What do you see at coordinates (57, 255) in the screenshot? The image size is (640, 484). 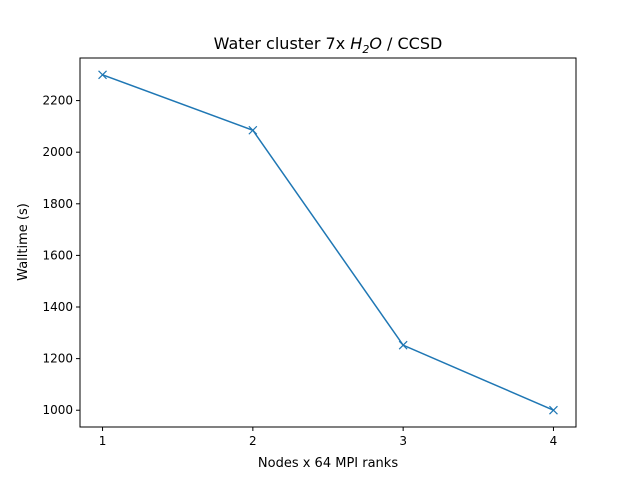 I see `y-tick-label: 1600` at bounding box center [57, 255].